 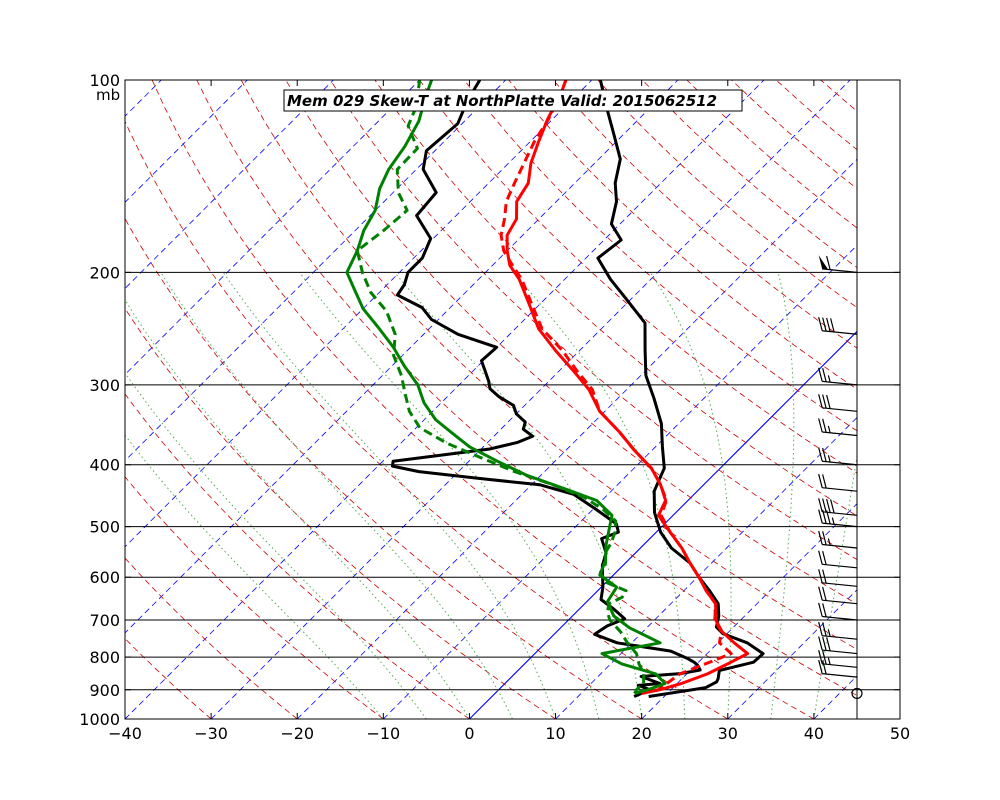 I want to click on wind-barbs, so click(x=840, y=477).